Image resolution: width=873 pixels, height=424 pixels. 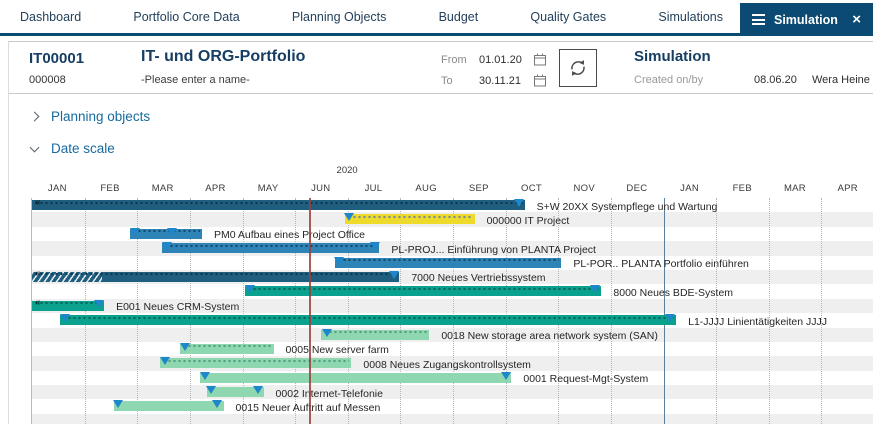 I want to click on gantt-bar-label: S+W 20XX Systempflege und Wartung, so click(x=627, y=206).